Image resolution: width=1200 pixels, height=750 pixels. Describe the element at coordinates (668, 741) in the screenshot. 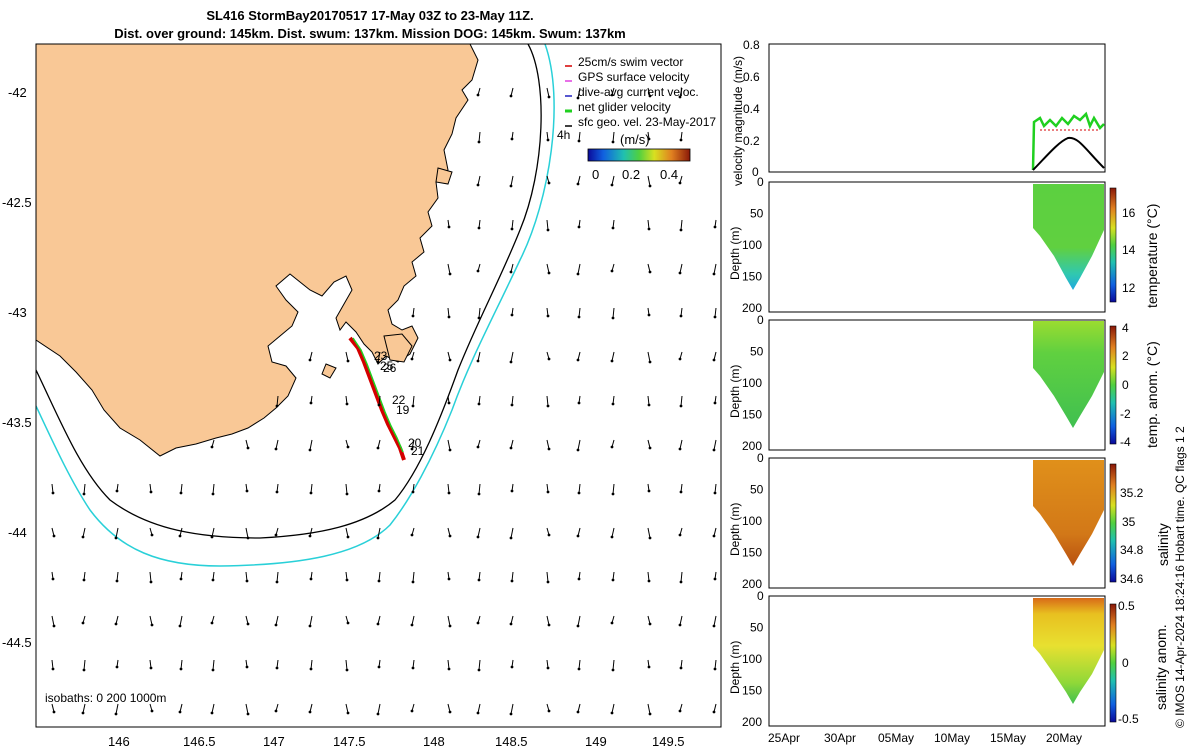

I see `lon-tick: 149.5` at that location.